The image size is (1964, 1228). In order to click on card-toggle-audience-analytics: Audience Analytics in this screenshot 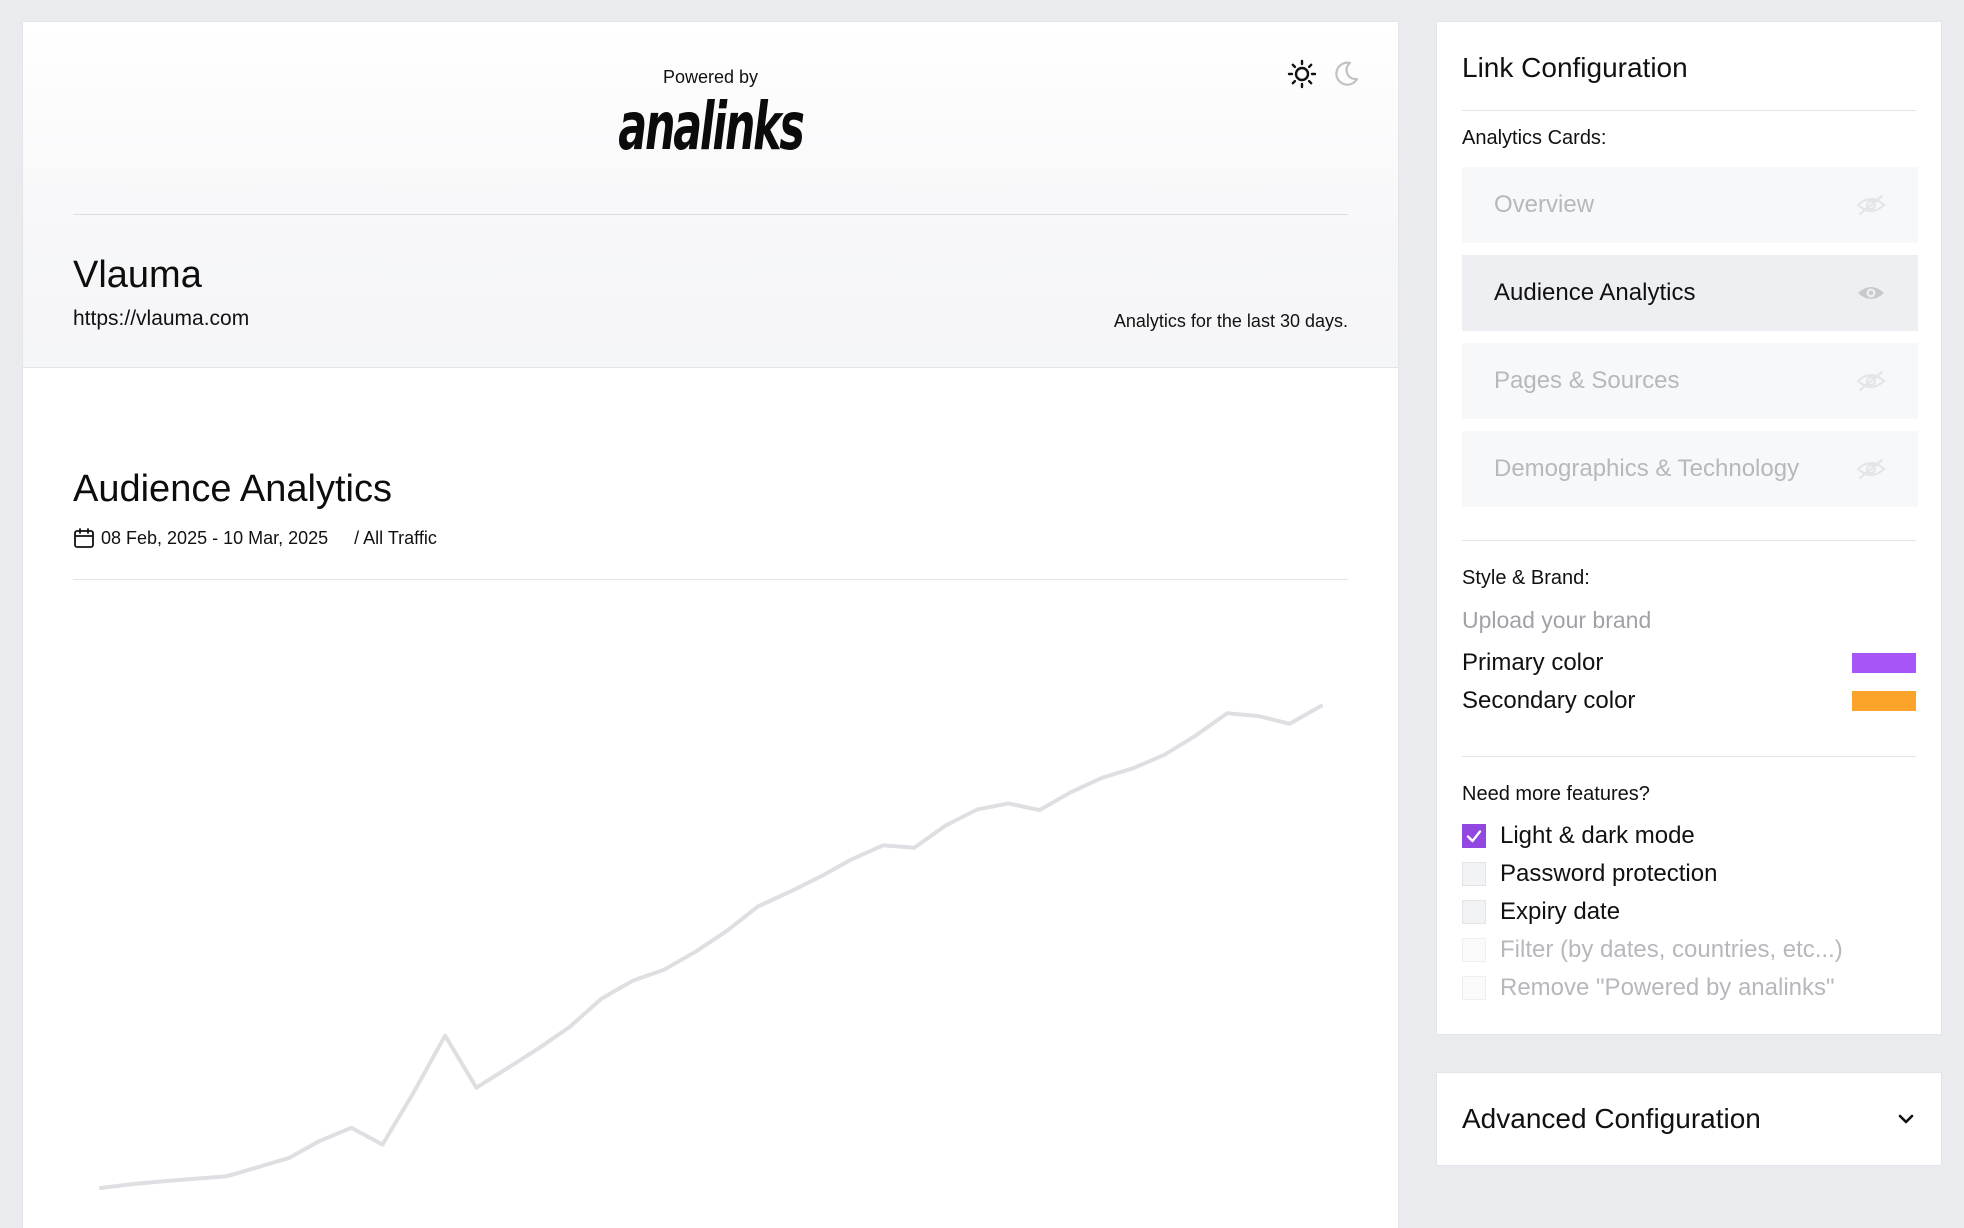, I will do `click(1690, 293)`.